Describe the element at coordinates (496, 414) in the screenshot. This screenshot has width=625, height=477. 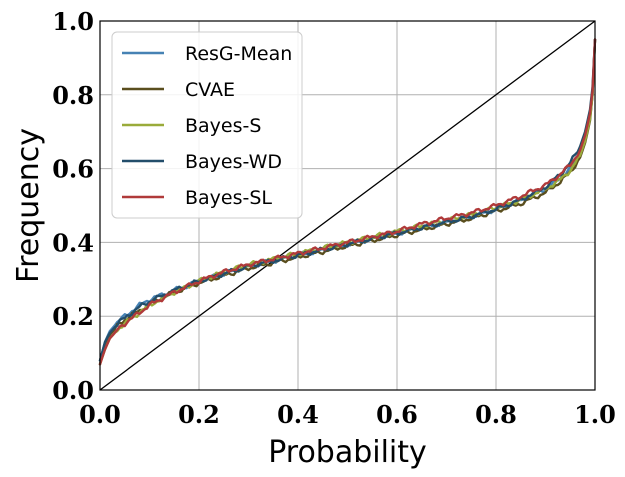
I see `x-tick-label: 0.8` at that location.